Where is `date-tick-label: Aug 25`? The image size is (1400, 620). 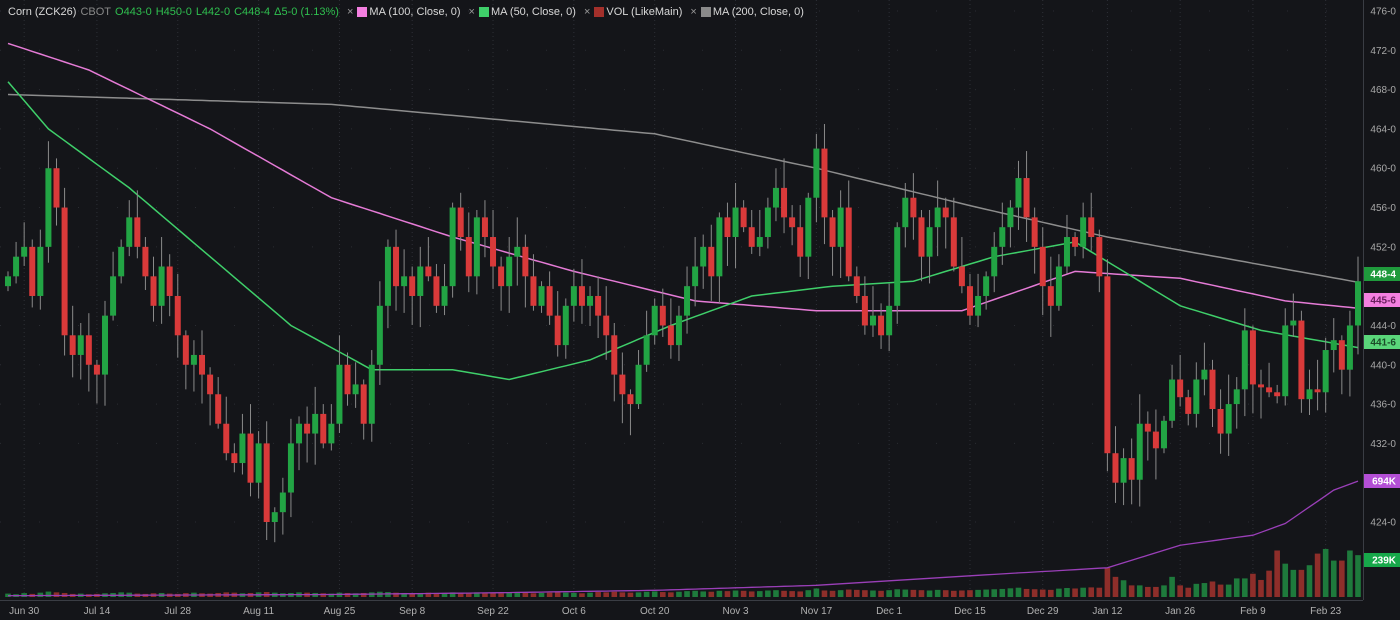 date-tick-label: Aug 25 is located at coordinates (340, 611).